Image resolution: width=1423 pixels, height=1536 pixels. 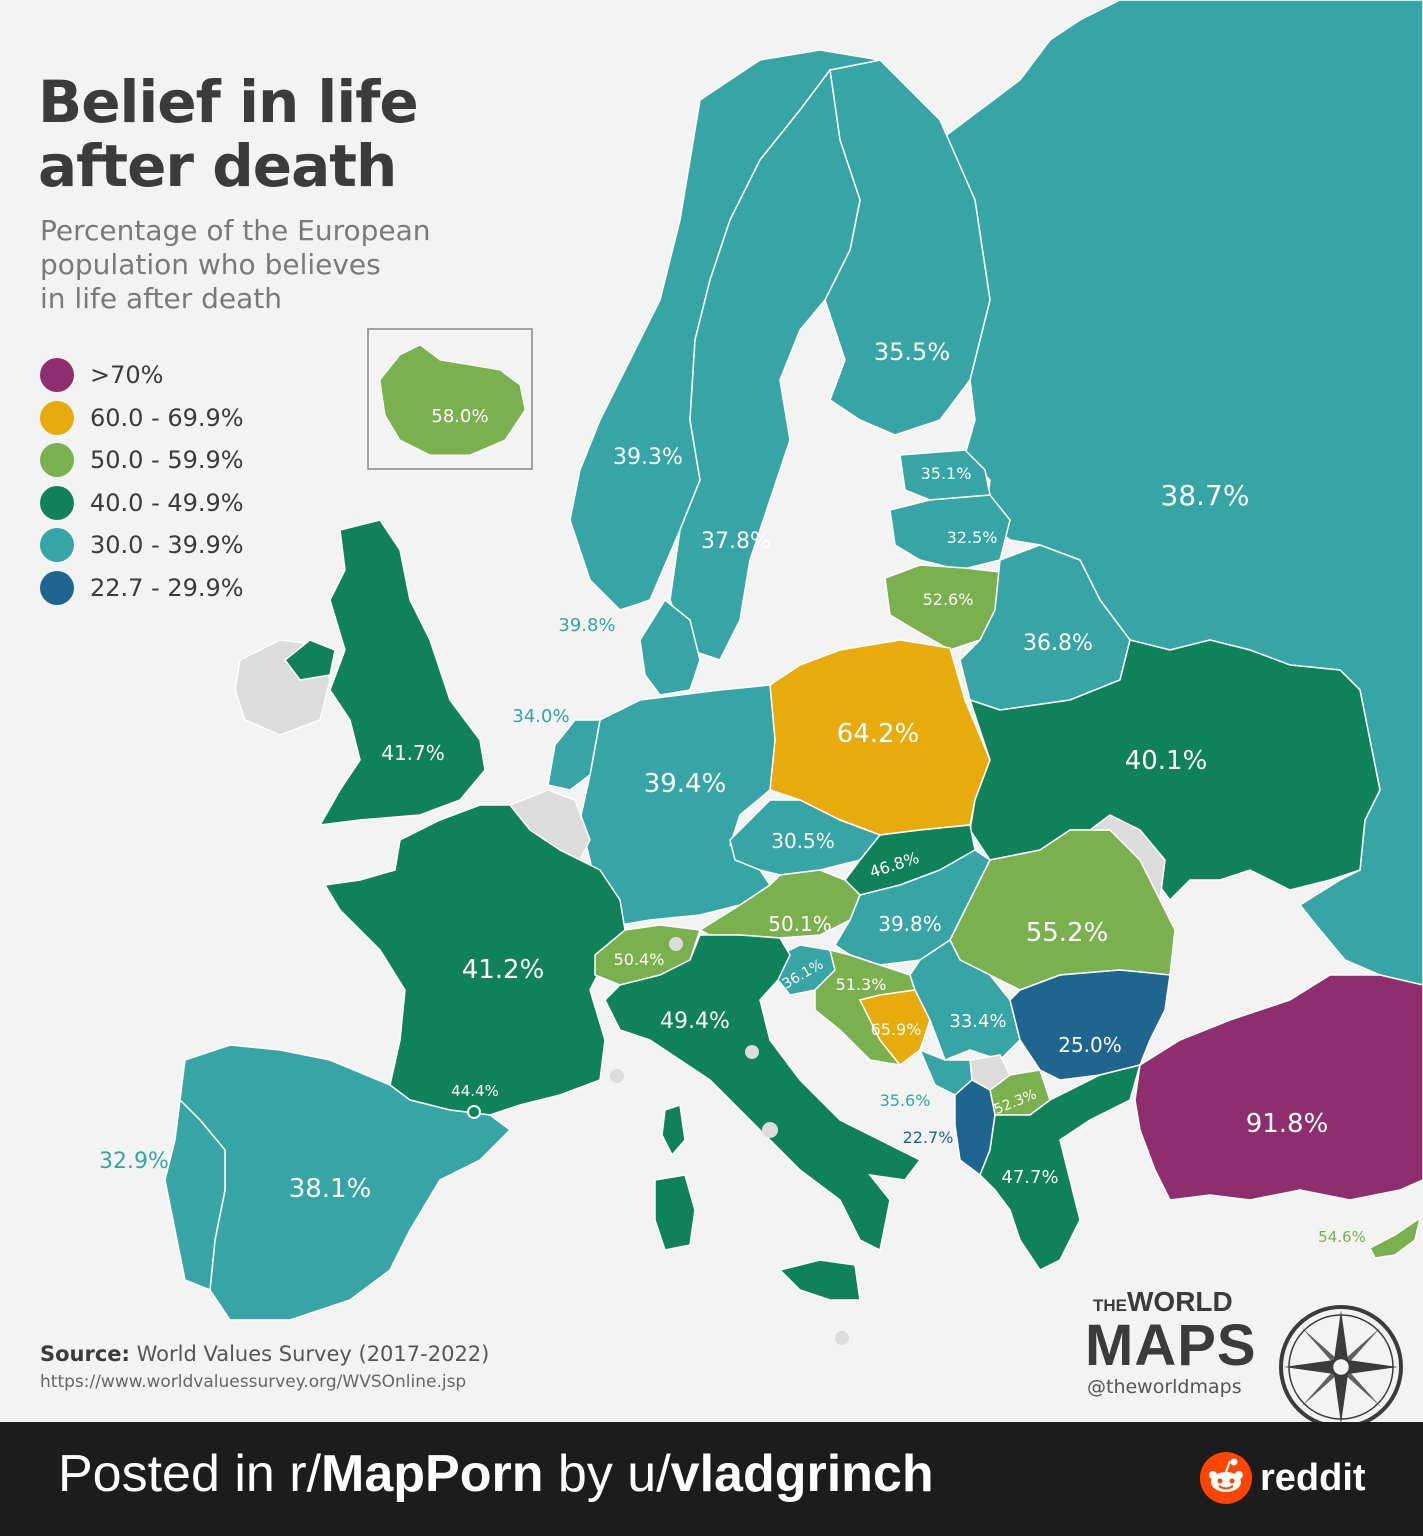 What do you see at coordinates (736, 541) in the screenshot?
I see `label-sweden: 37.8%` at bounding box center [736, 541].